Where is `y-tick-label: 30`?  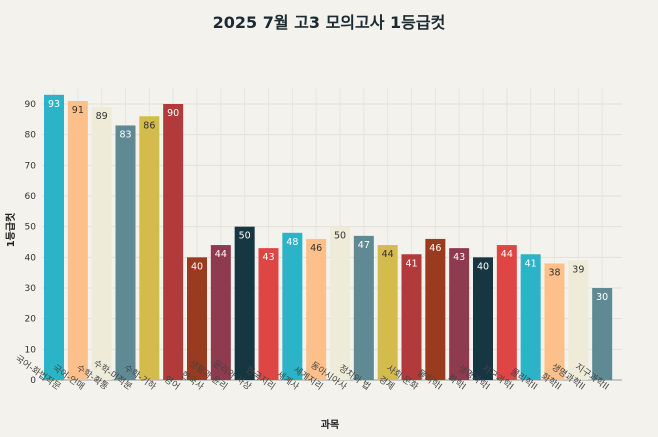 y-tick-label: 30 is located at coordinates (31, 289).